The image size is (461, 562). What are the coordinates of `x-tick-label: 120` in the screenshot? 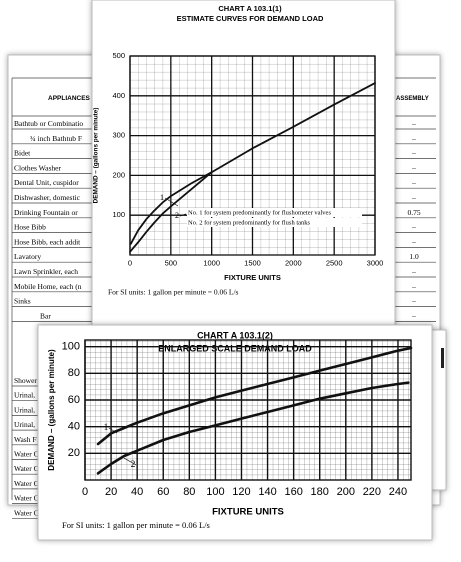 It's located at (241, 492).